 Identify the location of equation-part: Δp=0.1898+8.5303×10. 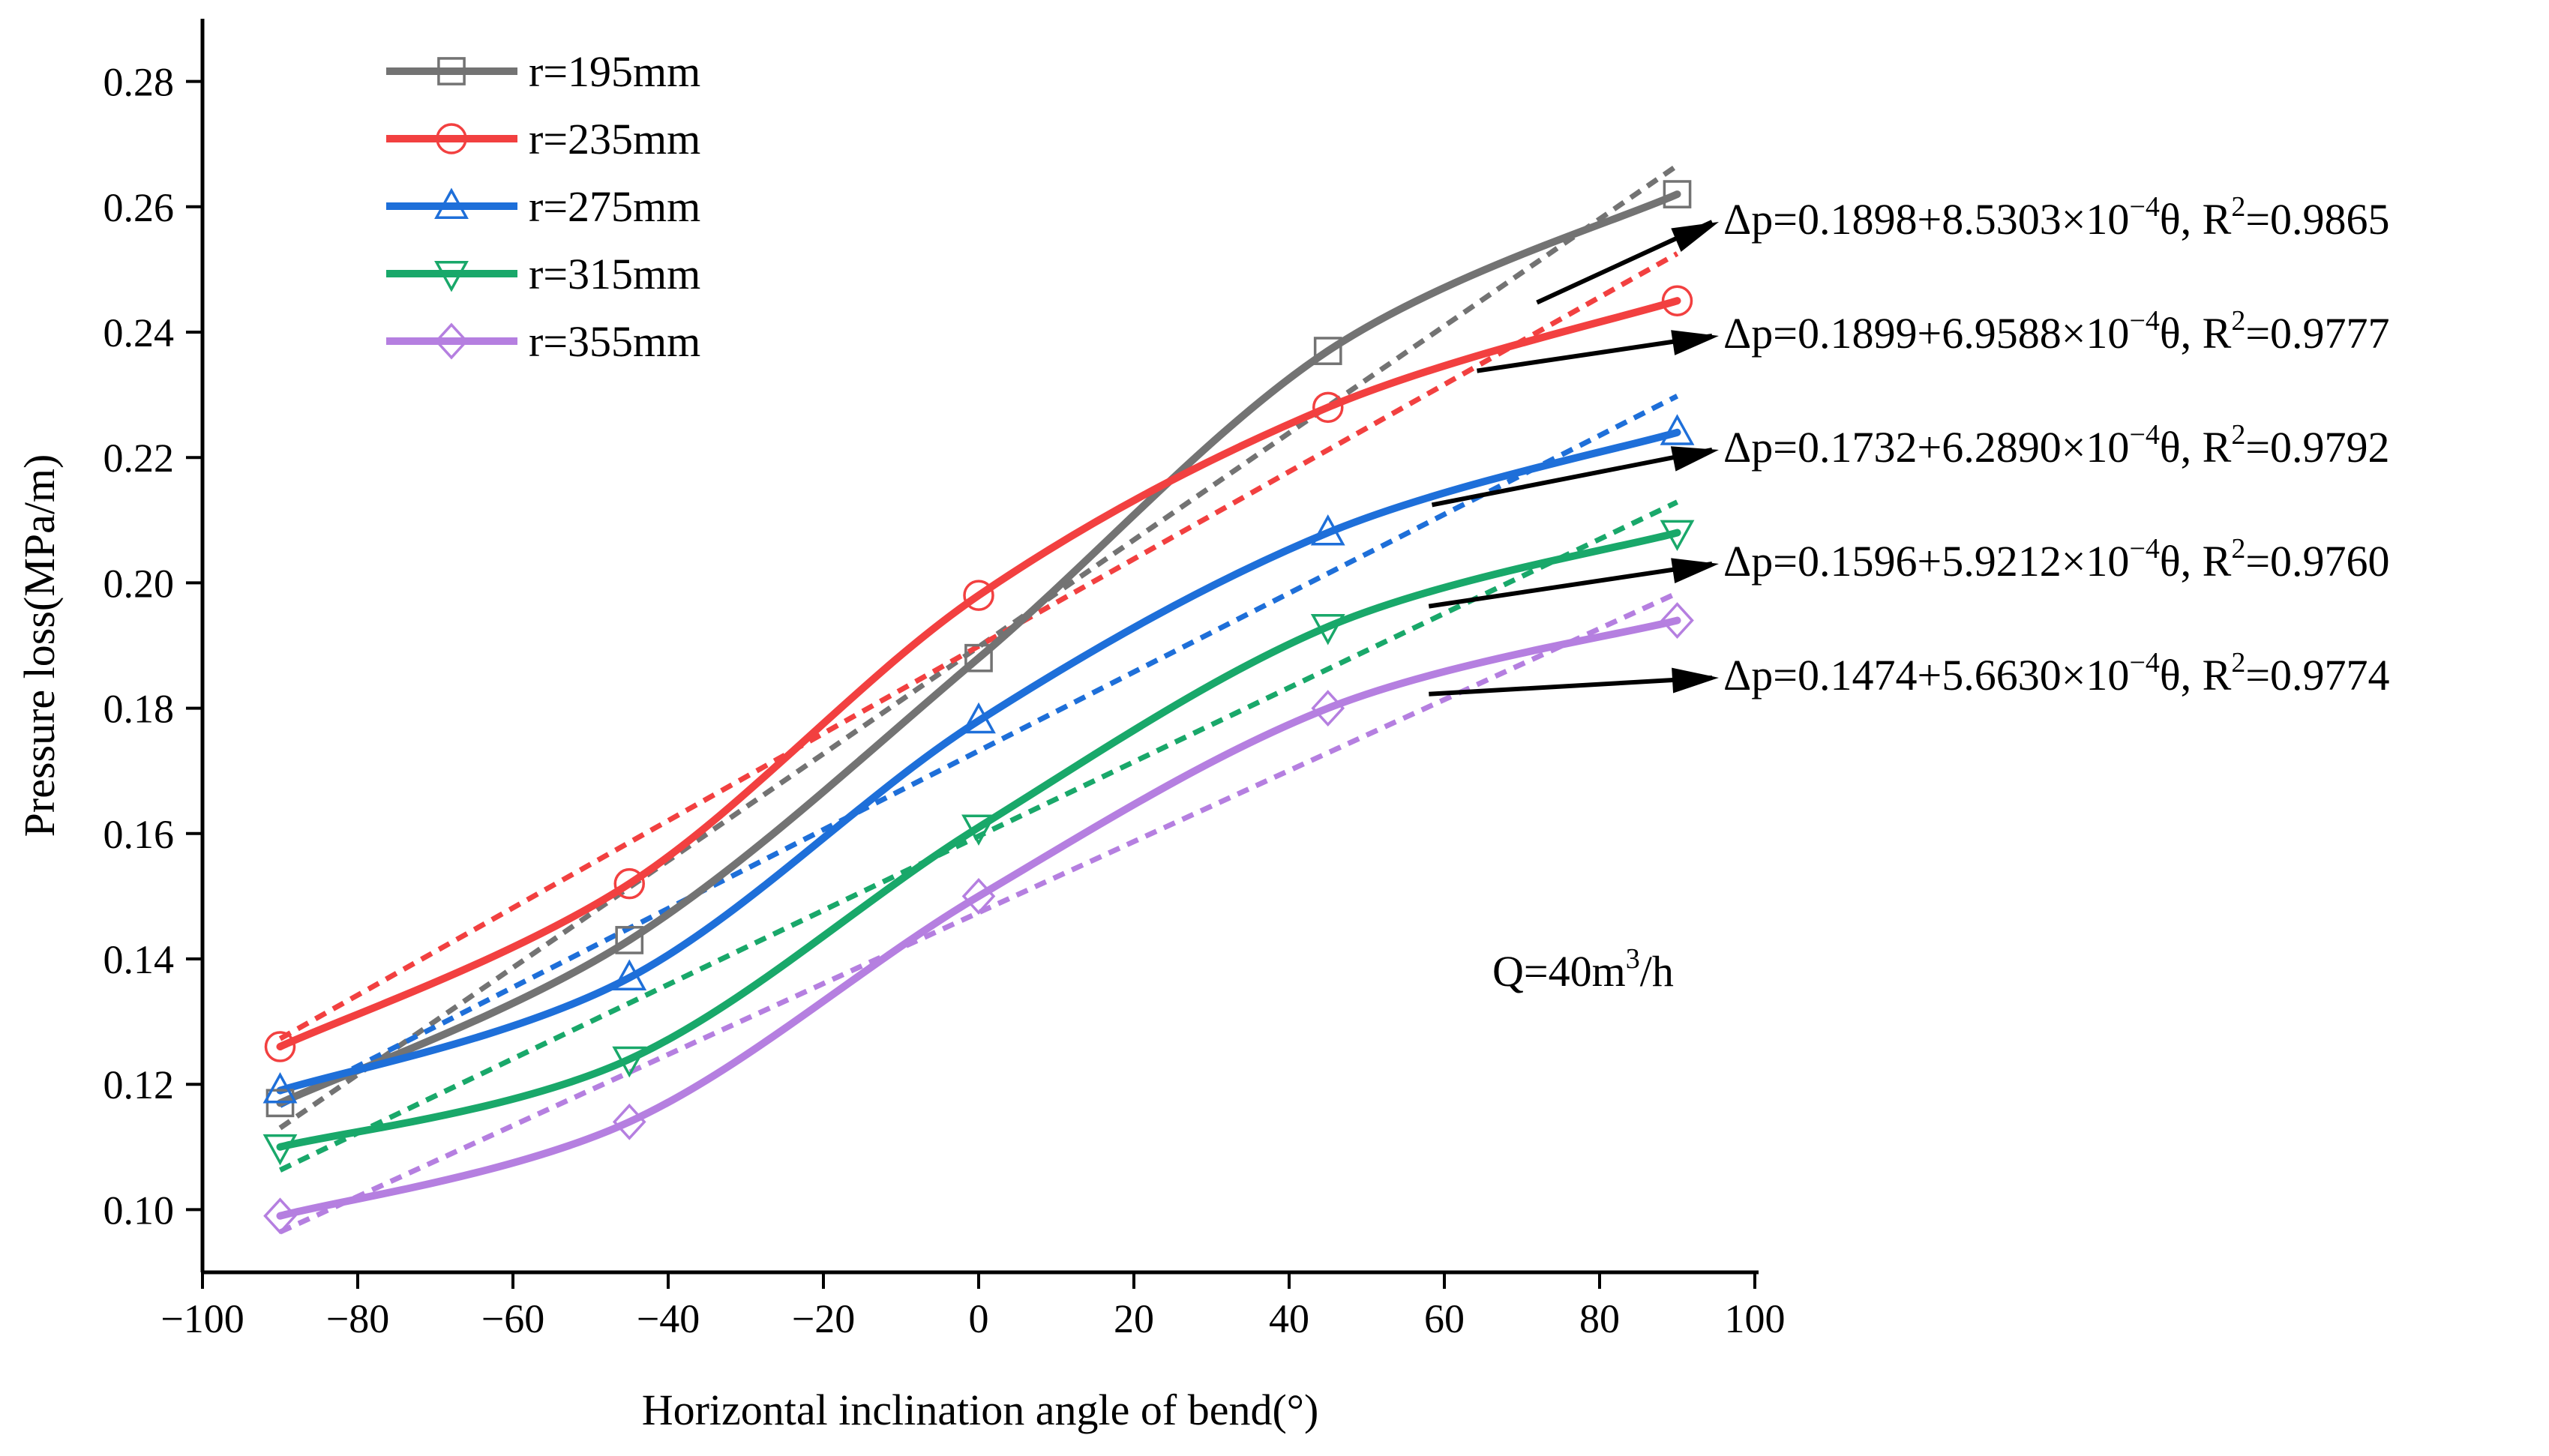
(1926, 219).